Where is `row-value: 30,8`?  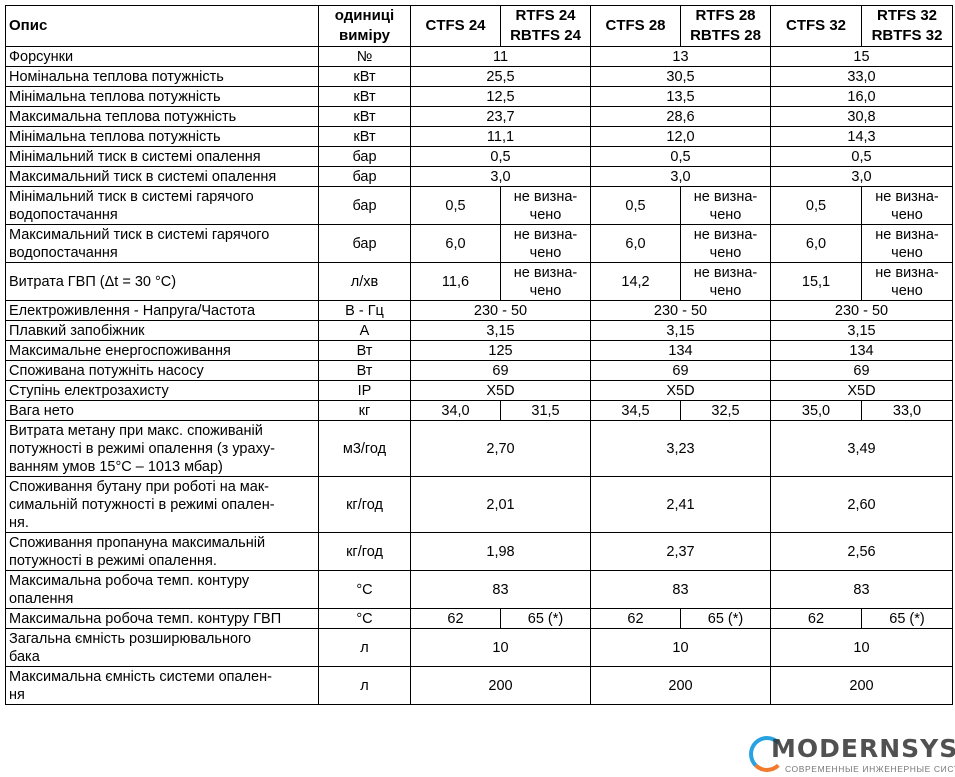
row-value: 30,8 is located at coordinates (861, 116).